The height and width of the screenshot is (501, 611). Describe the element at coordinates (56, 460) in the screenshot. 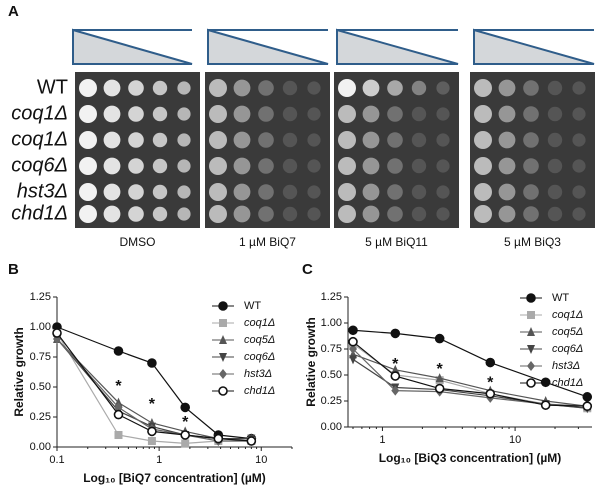

I see `x-tick-label: 0.1` at that location.